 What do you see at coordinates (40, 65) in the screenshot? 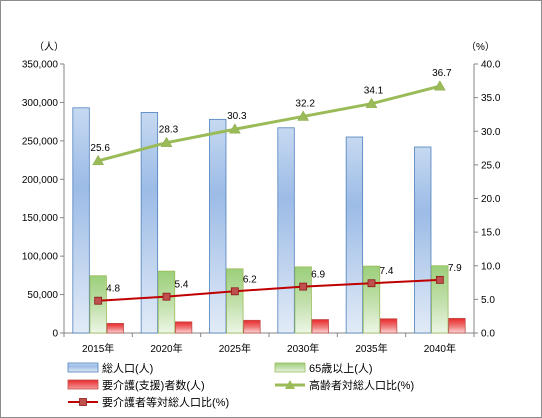
I see `left-tick-label: 350,000` at bounding box center [40, 65].